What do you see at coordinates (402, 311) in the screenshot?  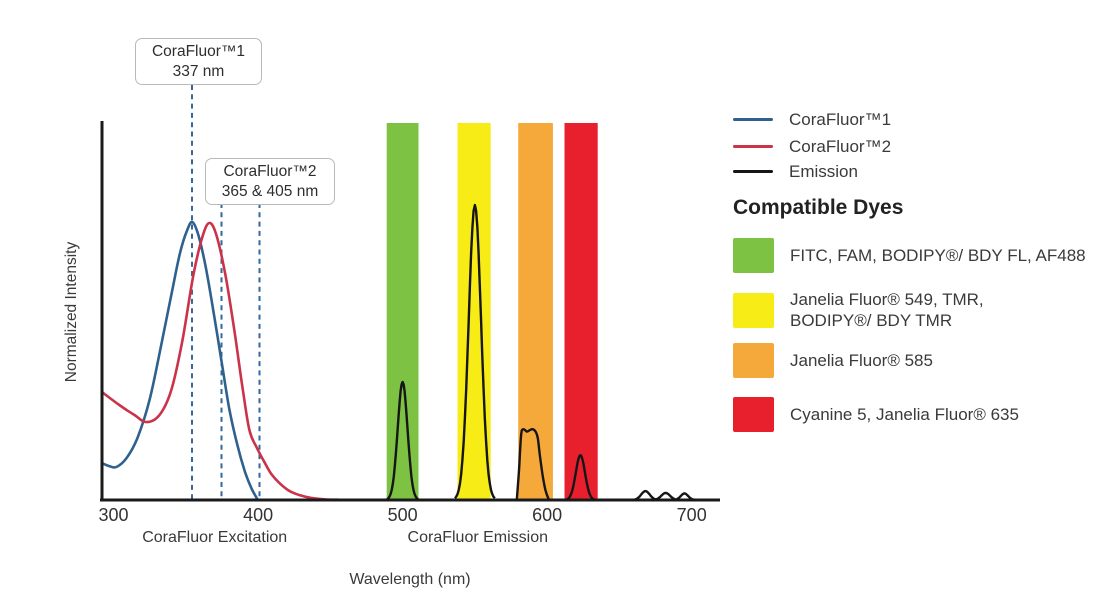 I see `band-green` at bounding box center [402, 311].